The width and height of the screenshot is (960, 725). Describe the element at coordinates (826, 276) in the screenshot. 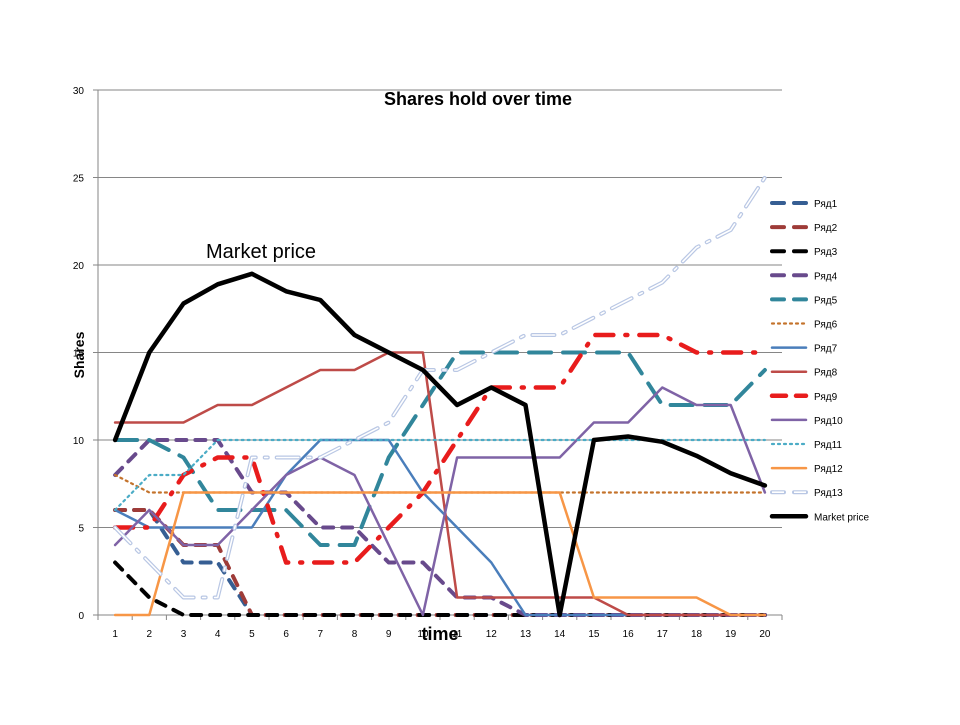

I see `legend-label: Ряд4` at that location.